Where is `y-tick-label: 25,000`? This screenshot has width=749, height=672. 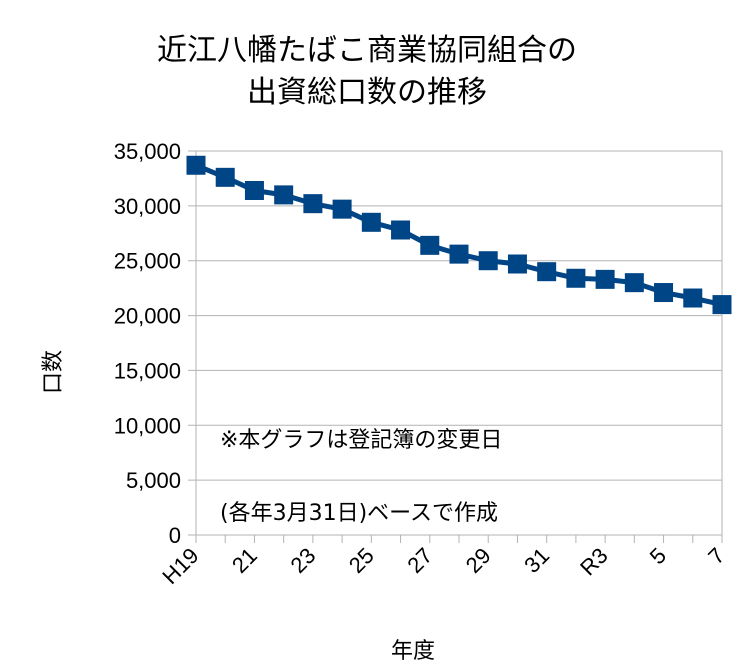
y-tick-label: 25,000 is located at coordinates (147, 261).